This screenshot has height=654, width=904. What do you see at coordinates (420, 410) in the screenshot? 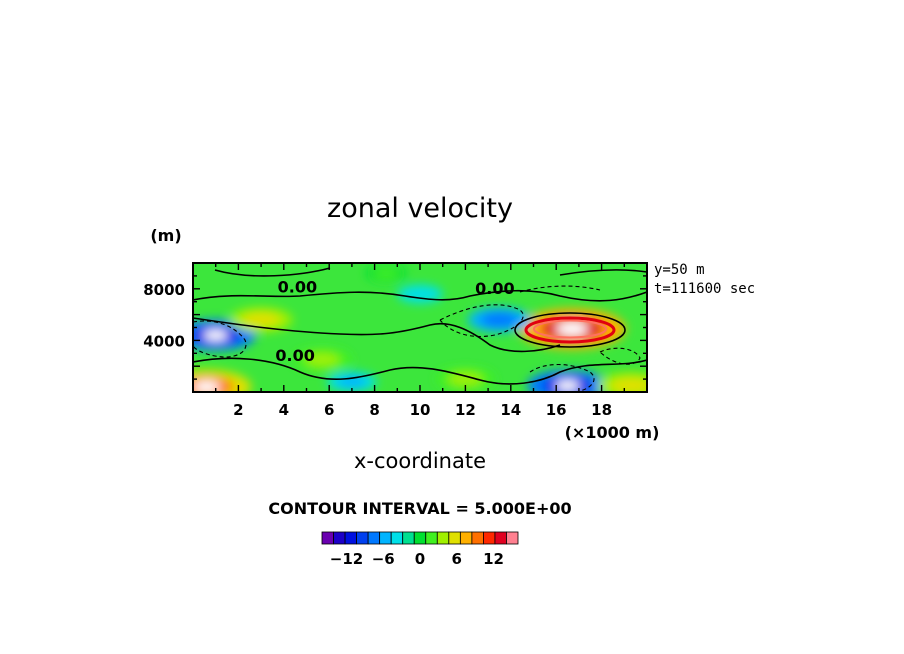
I see `x-tick-label: 10` at bounding box center [420, 410].